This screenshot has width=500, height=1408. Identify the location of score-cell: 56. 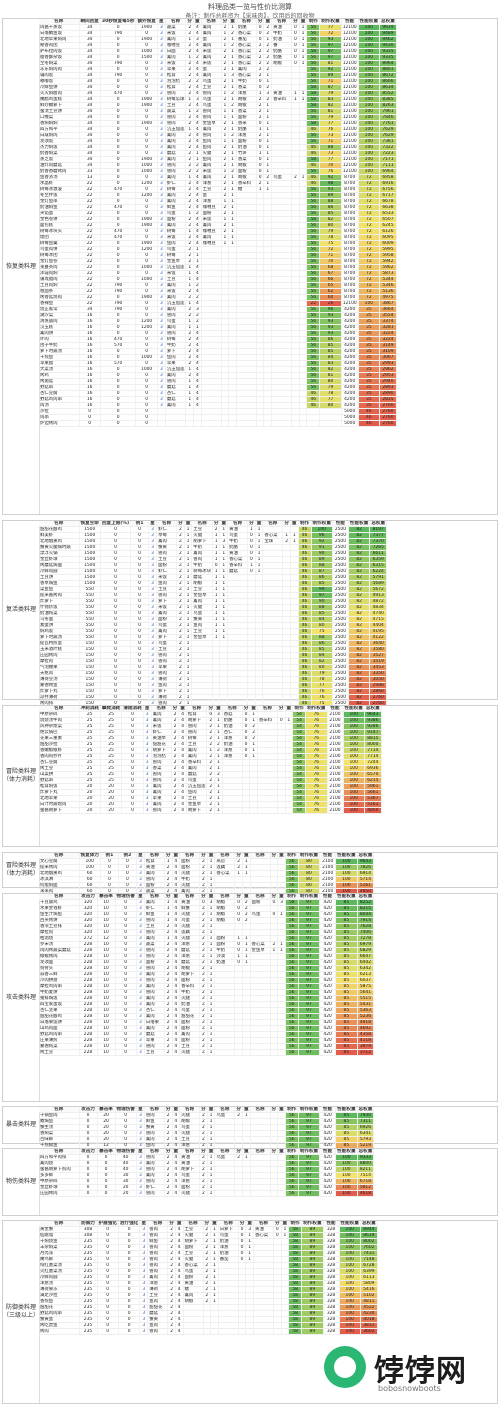
(292, 932).